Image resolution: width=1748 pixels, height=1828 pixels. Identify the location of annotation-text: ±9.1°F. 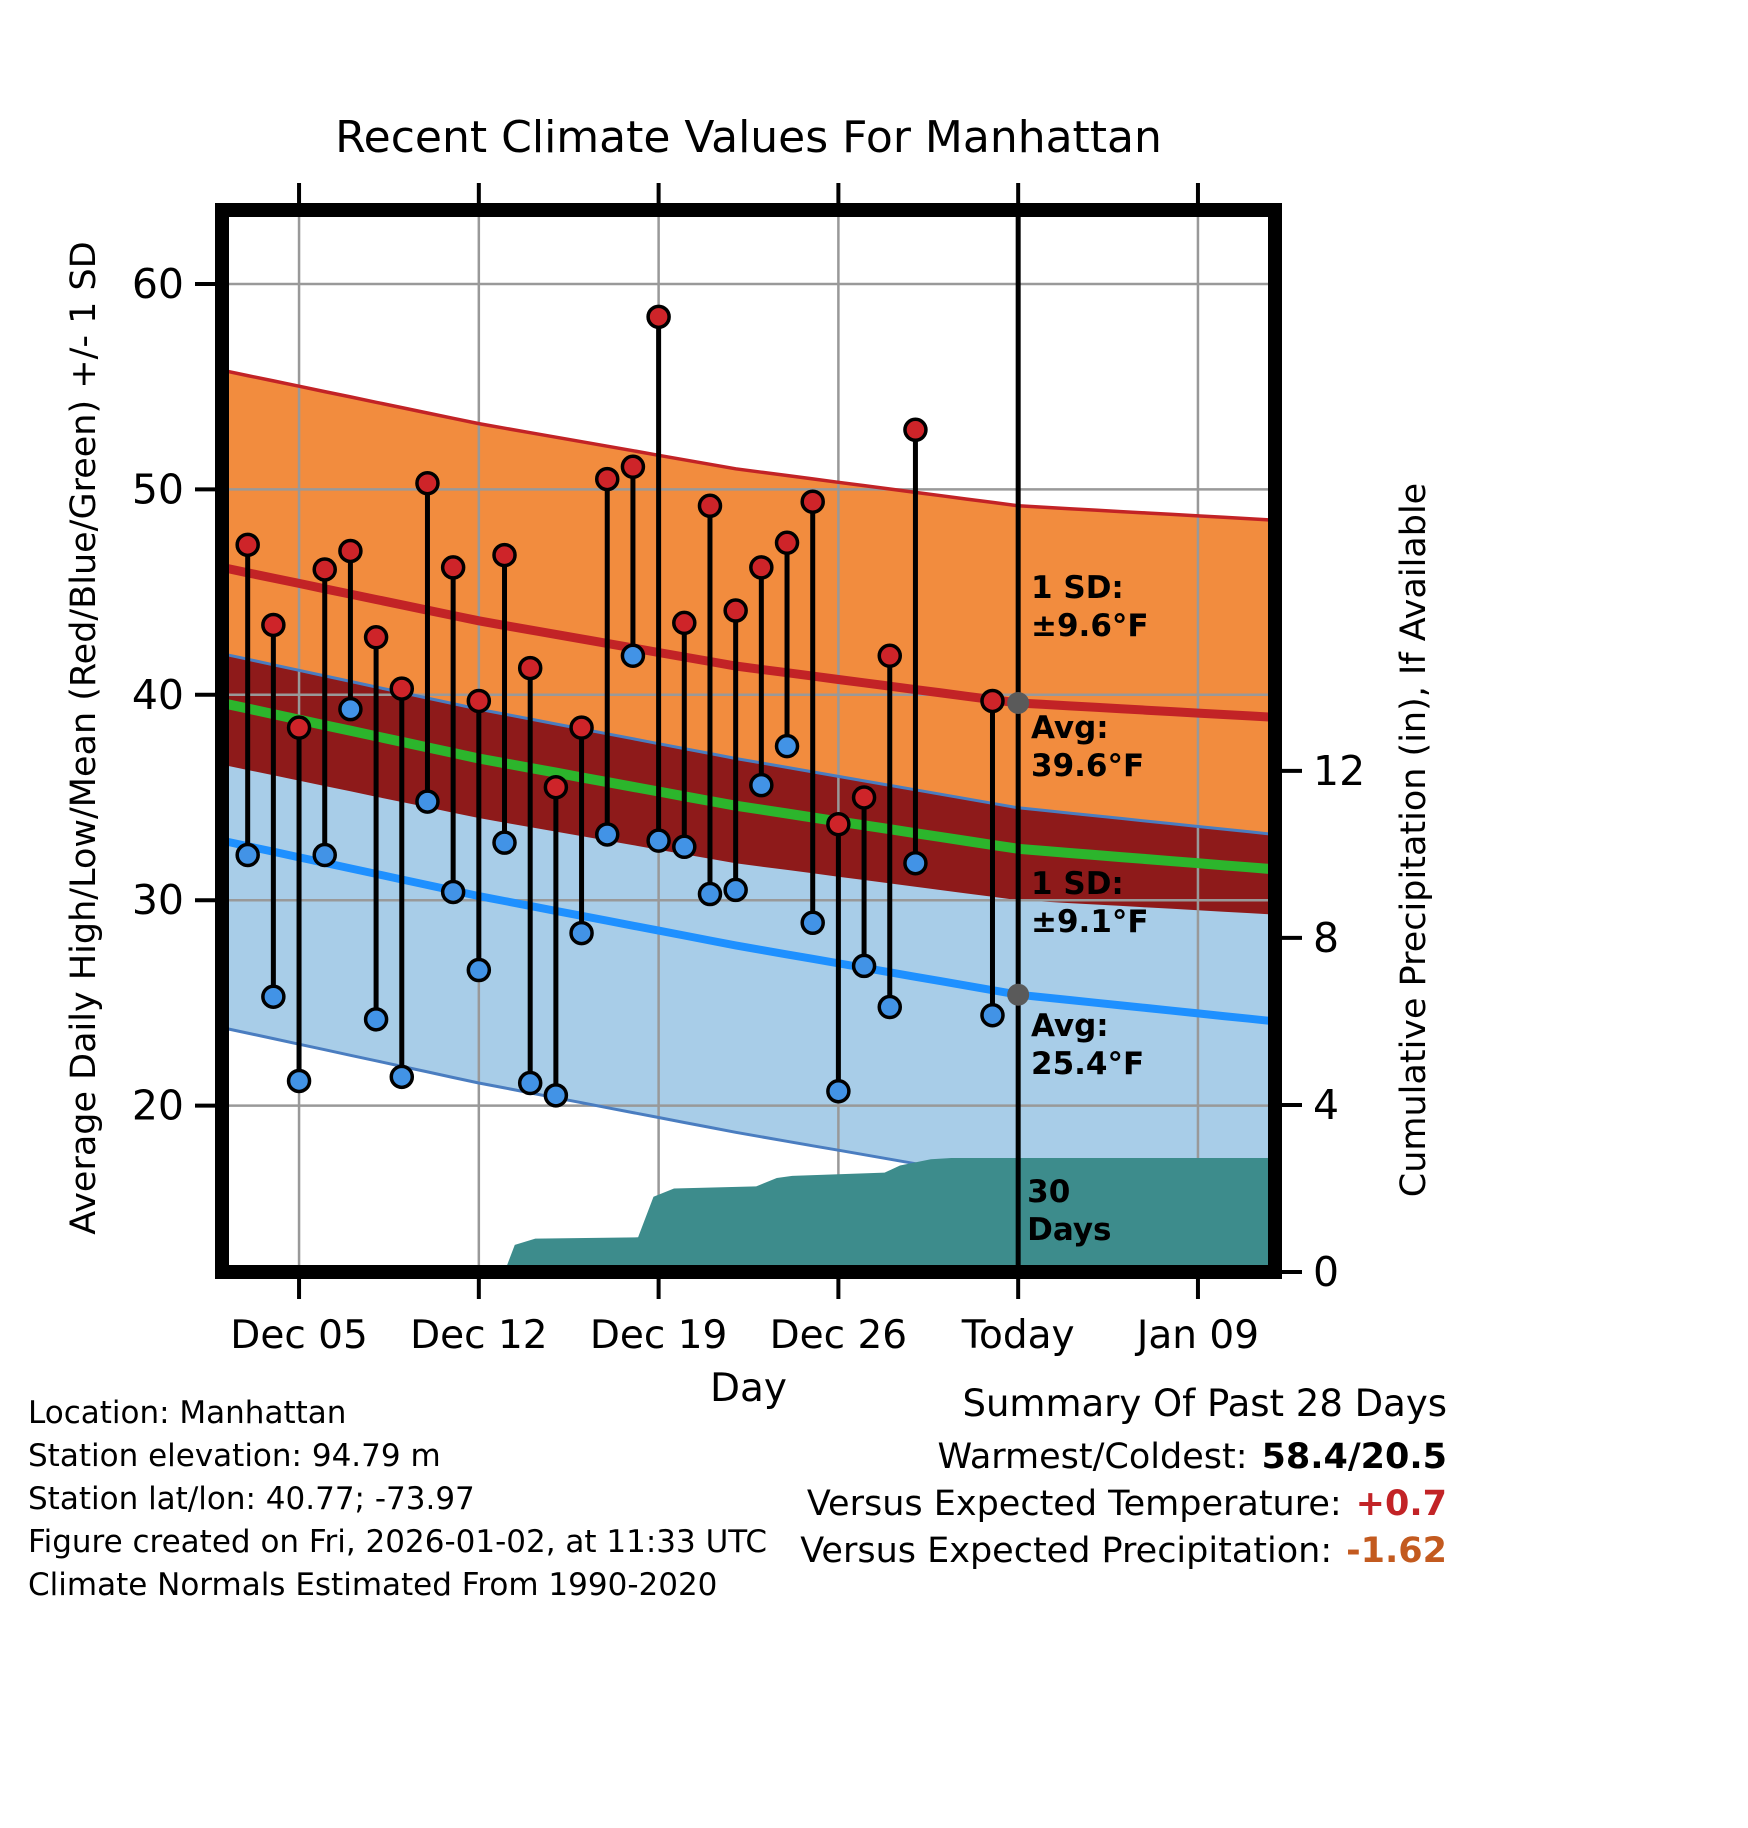
(1090, 922).